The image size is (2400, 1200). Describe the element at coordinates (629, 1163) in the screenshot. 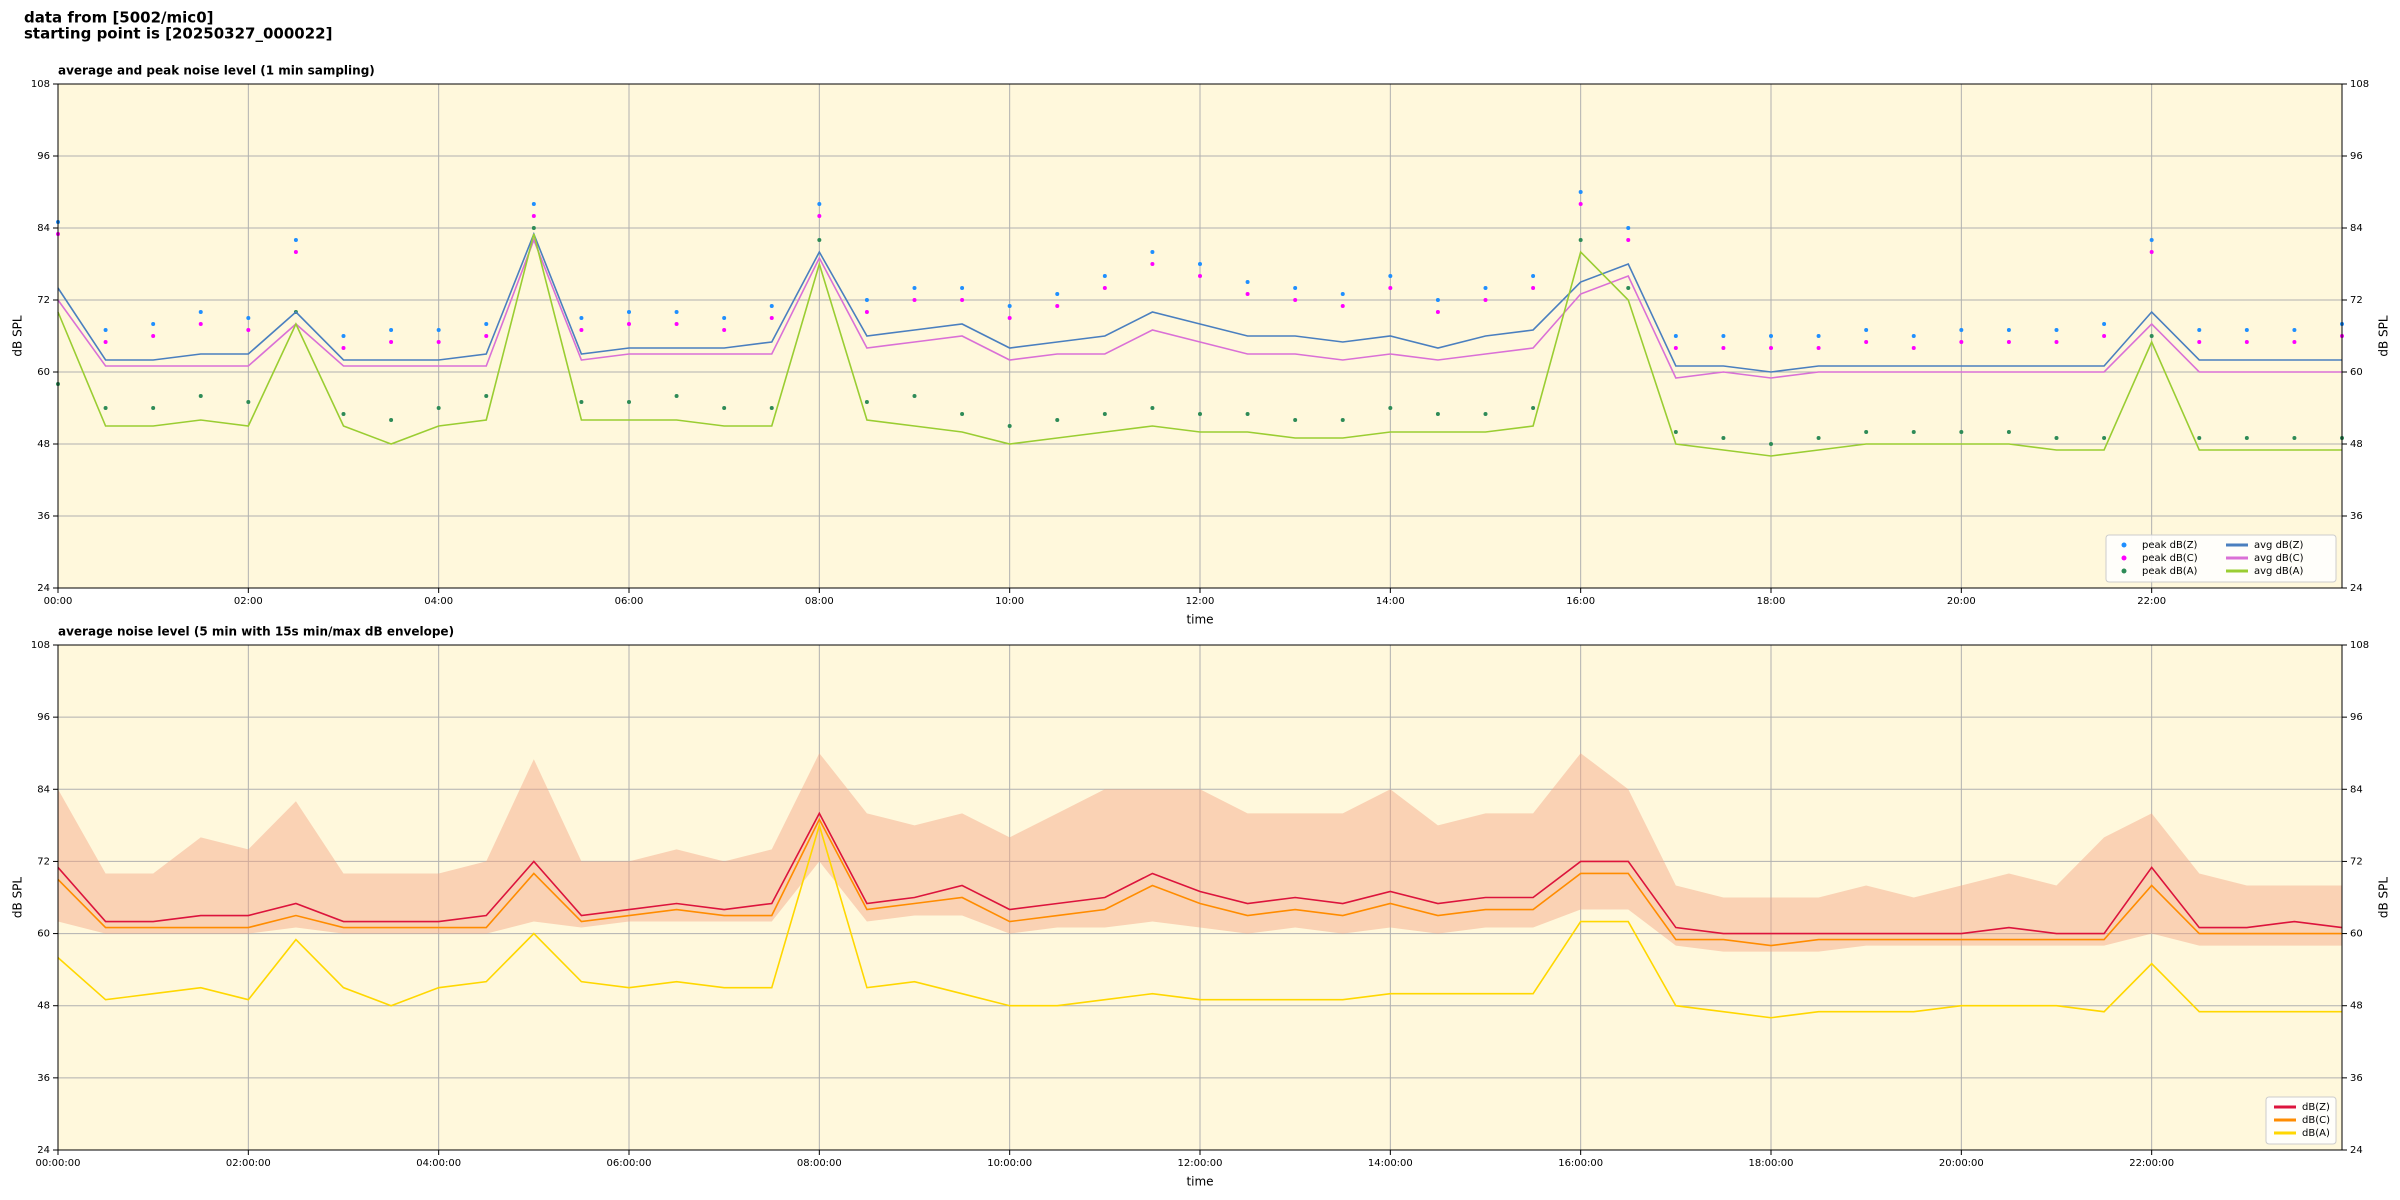

I see `x-tick-label: 06:00:00` at that location.